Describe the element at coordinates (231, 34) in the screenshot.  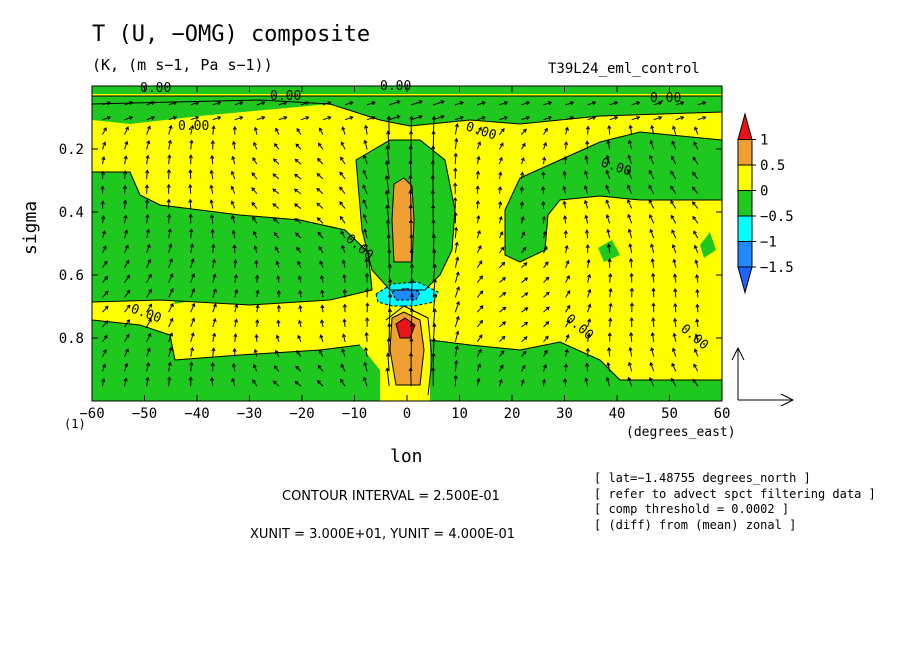
I see `chart-title: T (U, −OMG) composite` at that location.